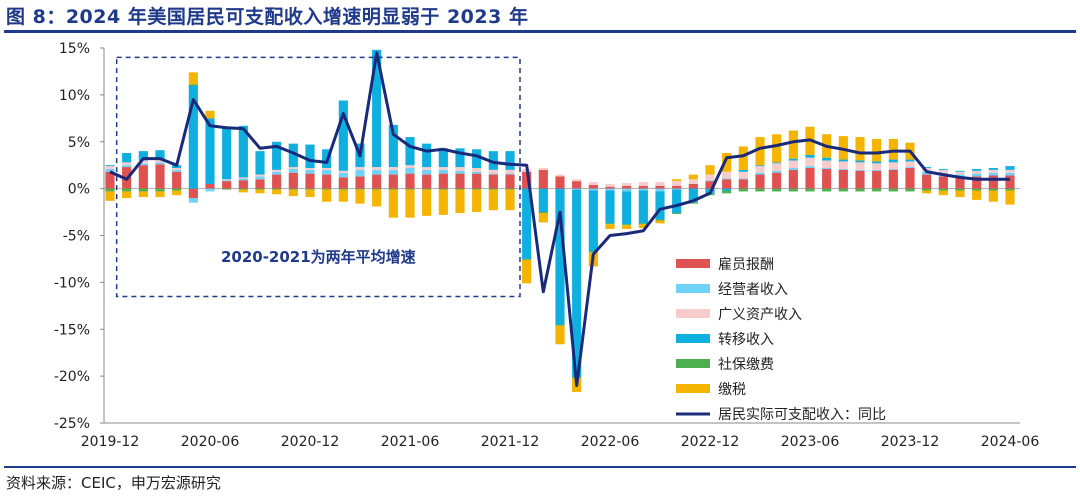  Describe the element at coordinates (72, 377) in the screenshot. I see `y-tick-label: -20%` at that location.